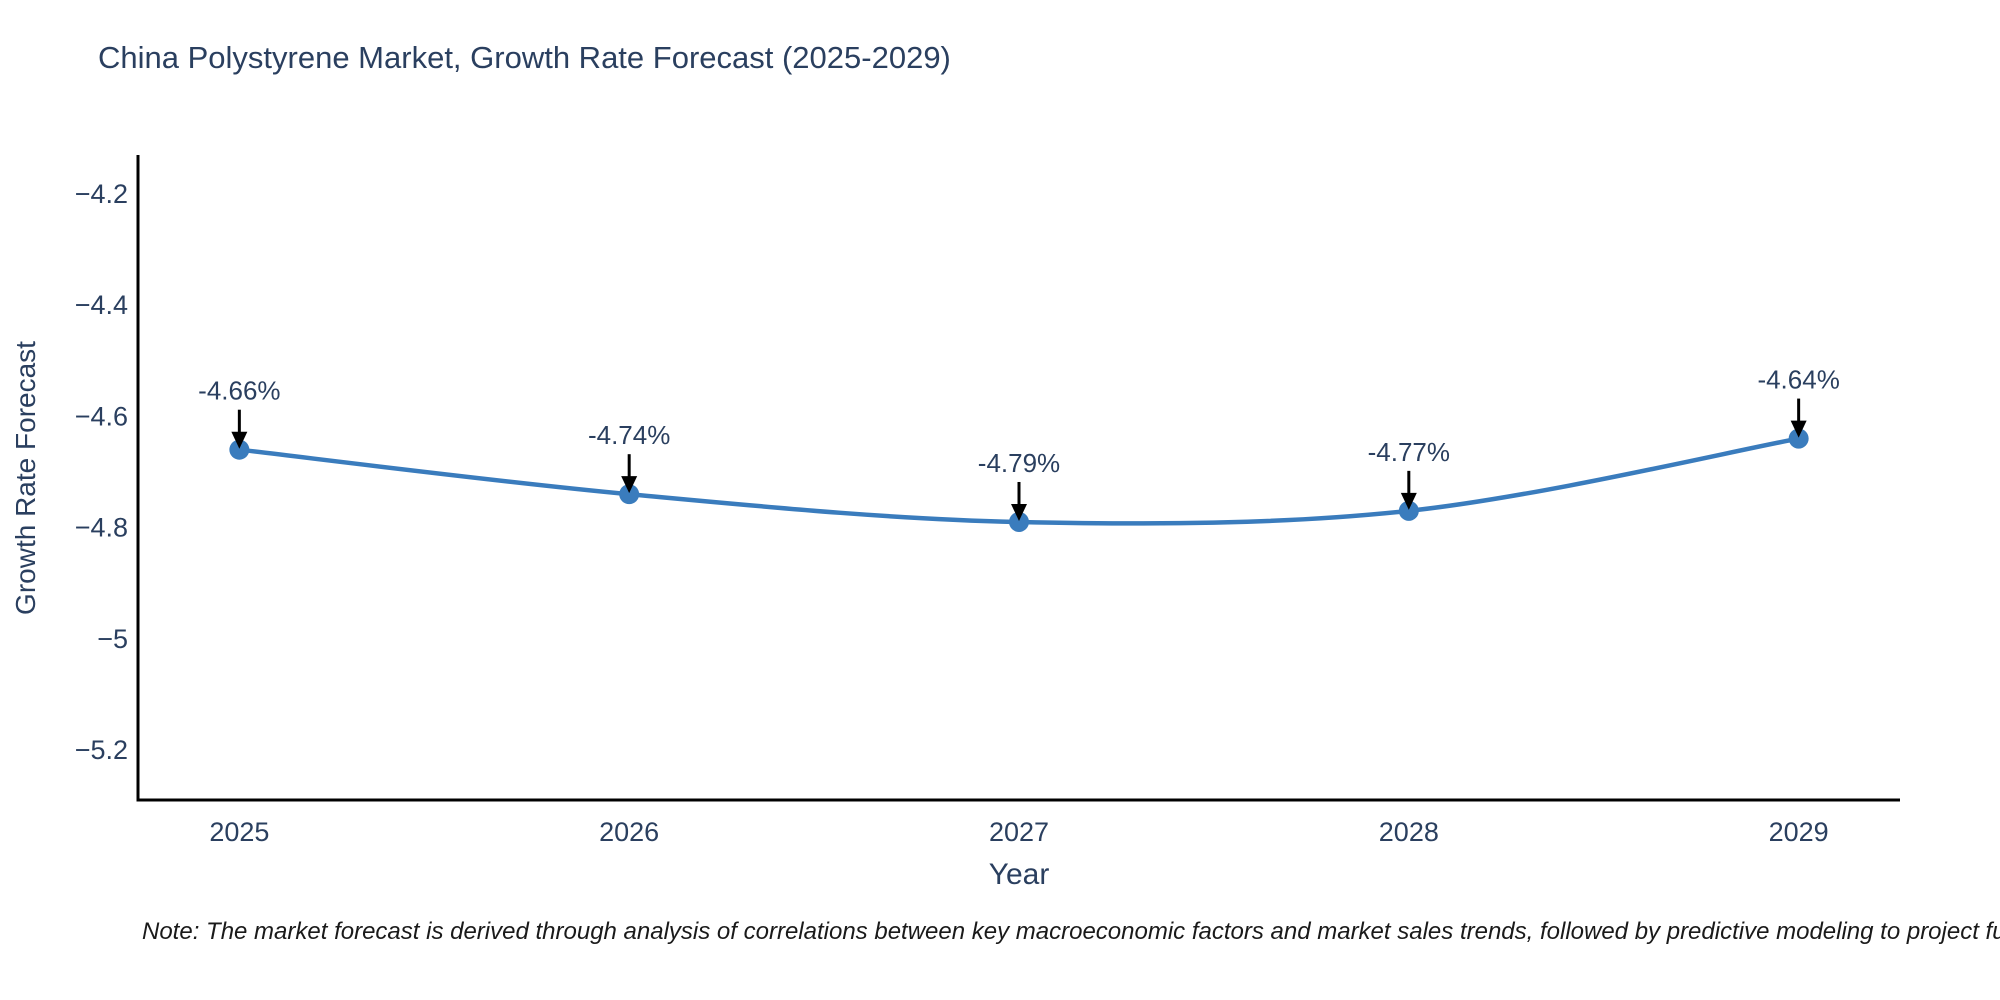  Describe the element at coordinates (239, 391) in the screenshot. I see `data-point-label: -4.66%` at that location.